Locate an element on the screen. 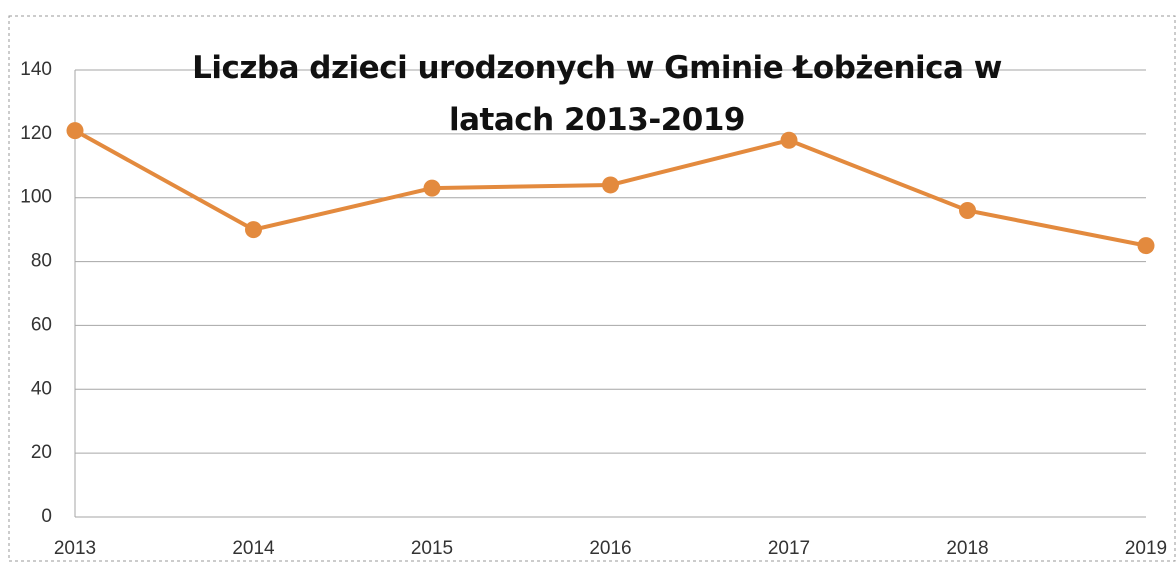 The height and width of the screenshot is (563, 1176). x-tick-label: 2019 is located at coordinates (1146, 548).